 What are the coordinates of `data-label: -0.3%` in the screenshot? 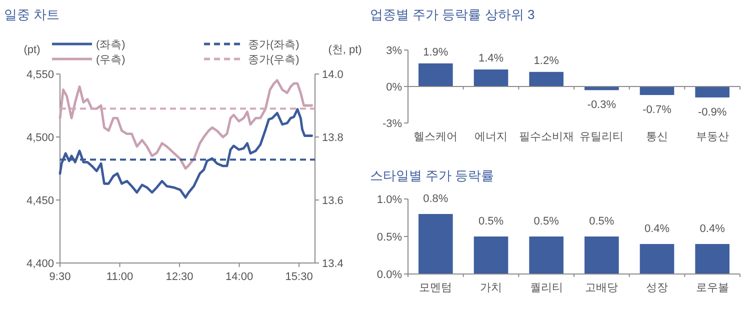 It's located at (601, 105).